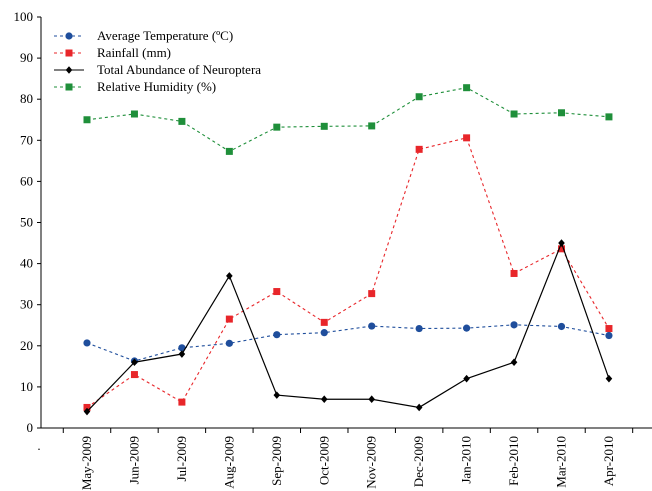  I want to click on y-tick-label: 90, so click(26, 57).